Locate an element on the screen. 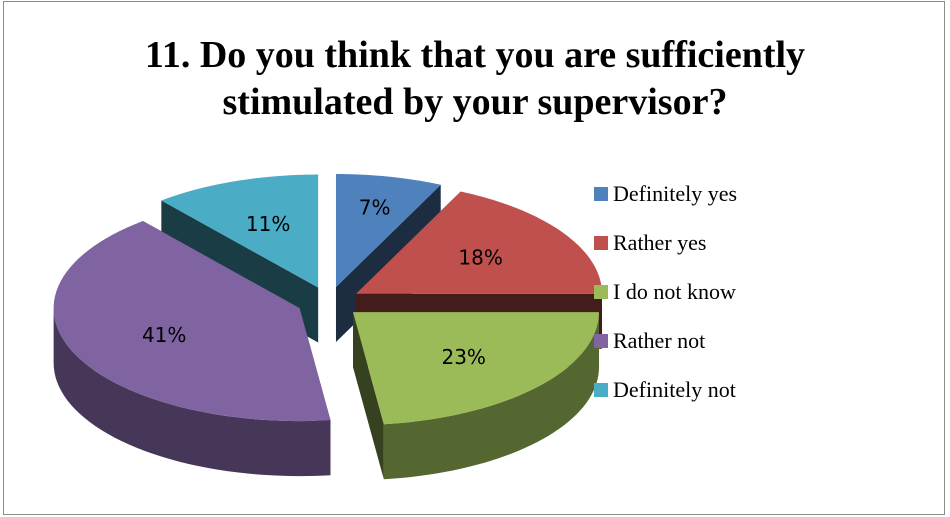  legend-item-definitely-yes: Definitely yes is located at coordinates (665, 193).